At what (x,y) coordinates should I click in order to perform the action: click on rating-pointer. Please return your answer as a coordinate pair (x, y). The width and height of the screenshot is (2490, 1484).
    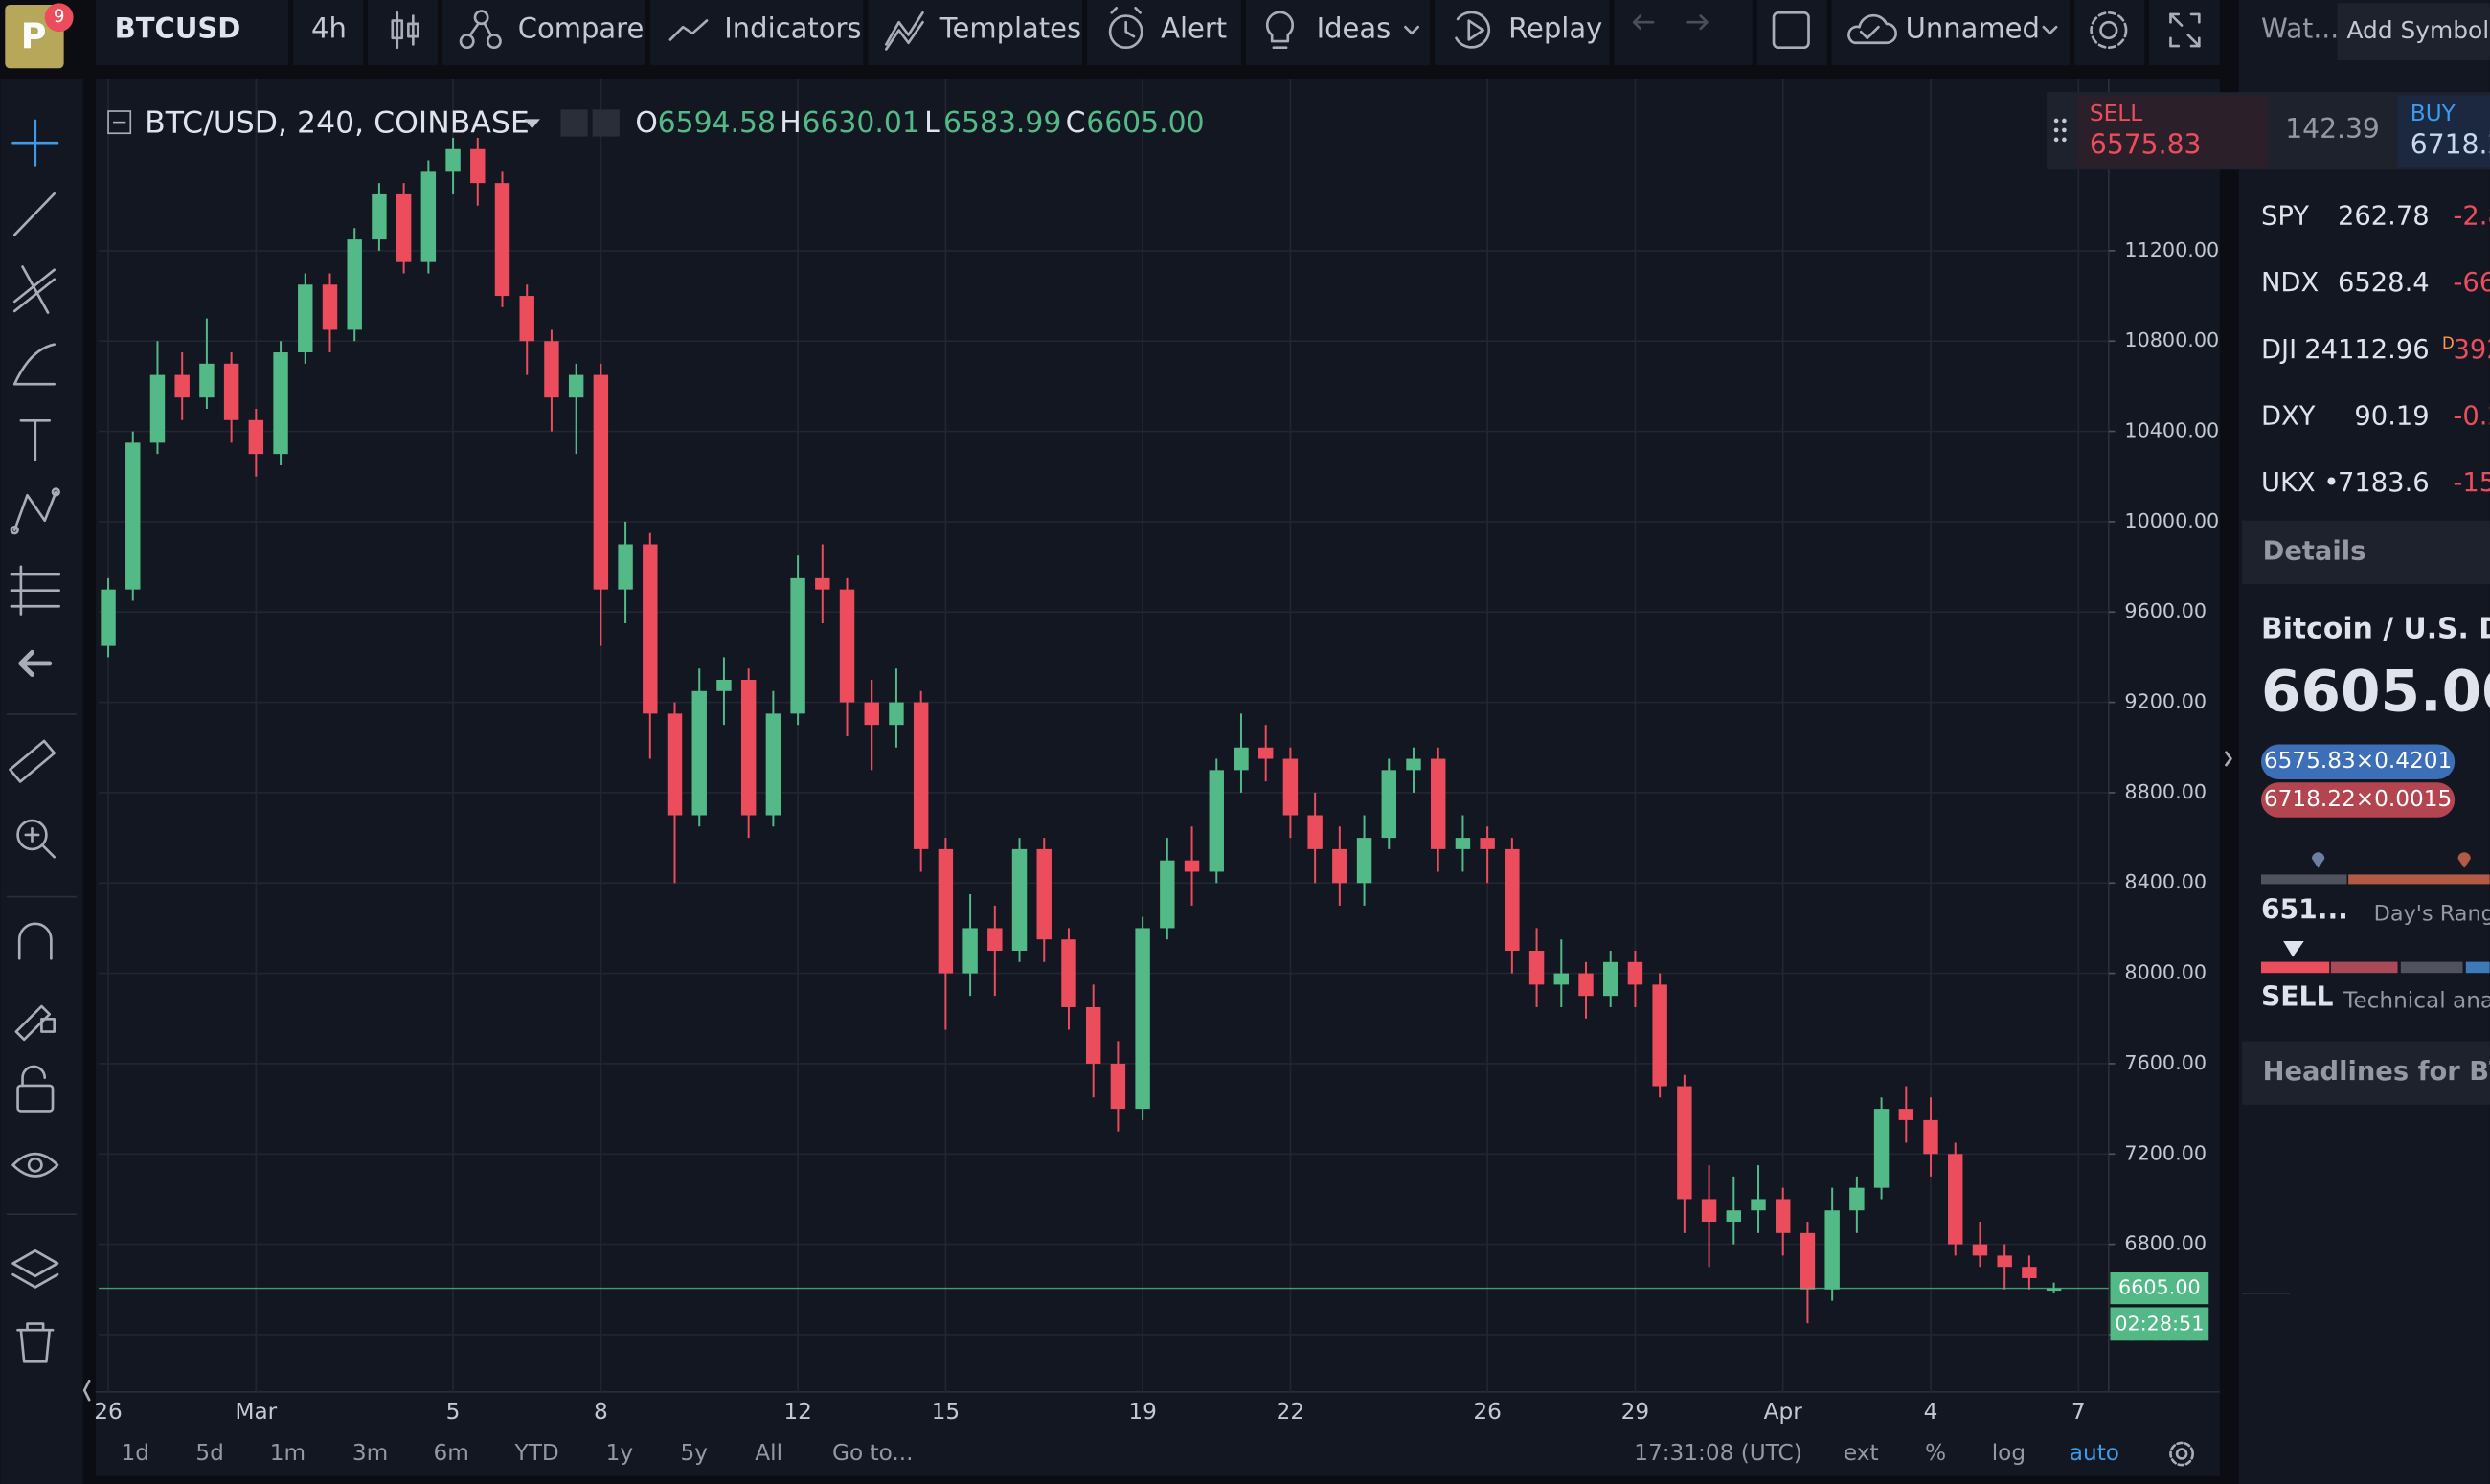
    Looking at the image, I should click on (2294, 949).